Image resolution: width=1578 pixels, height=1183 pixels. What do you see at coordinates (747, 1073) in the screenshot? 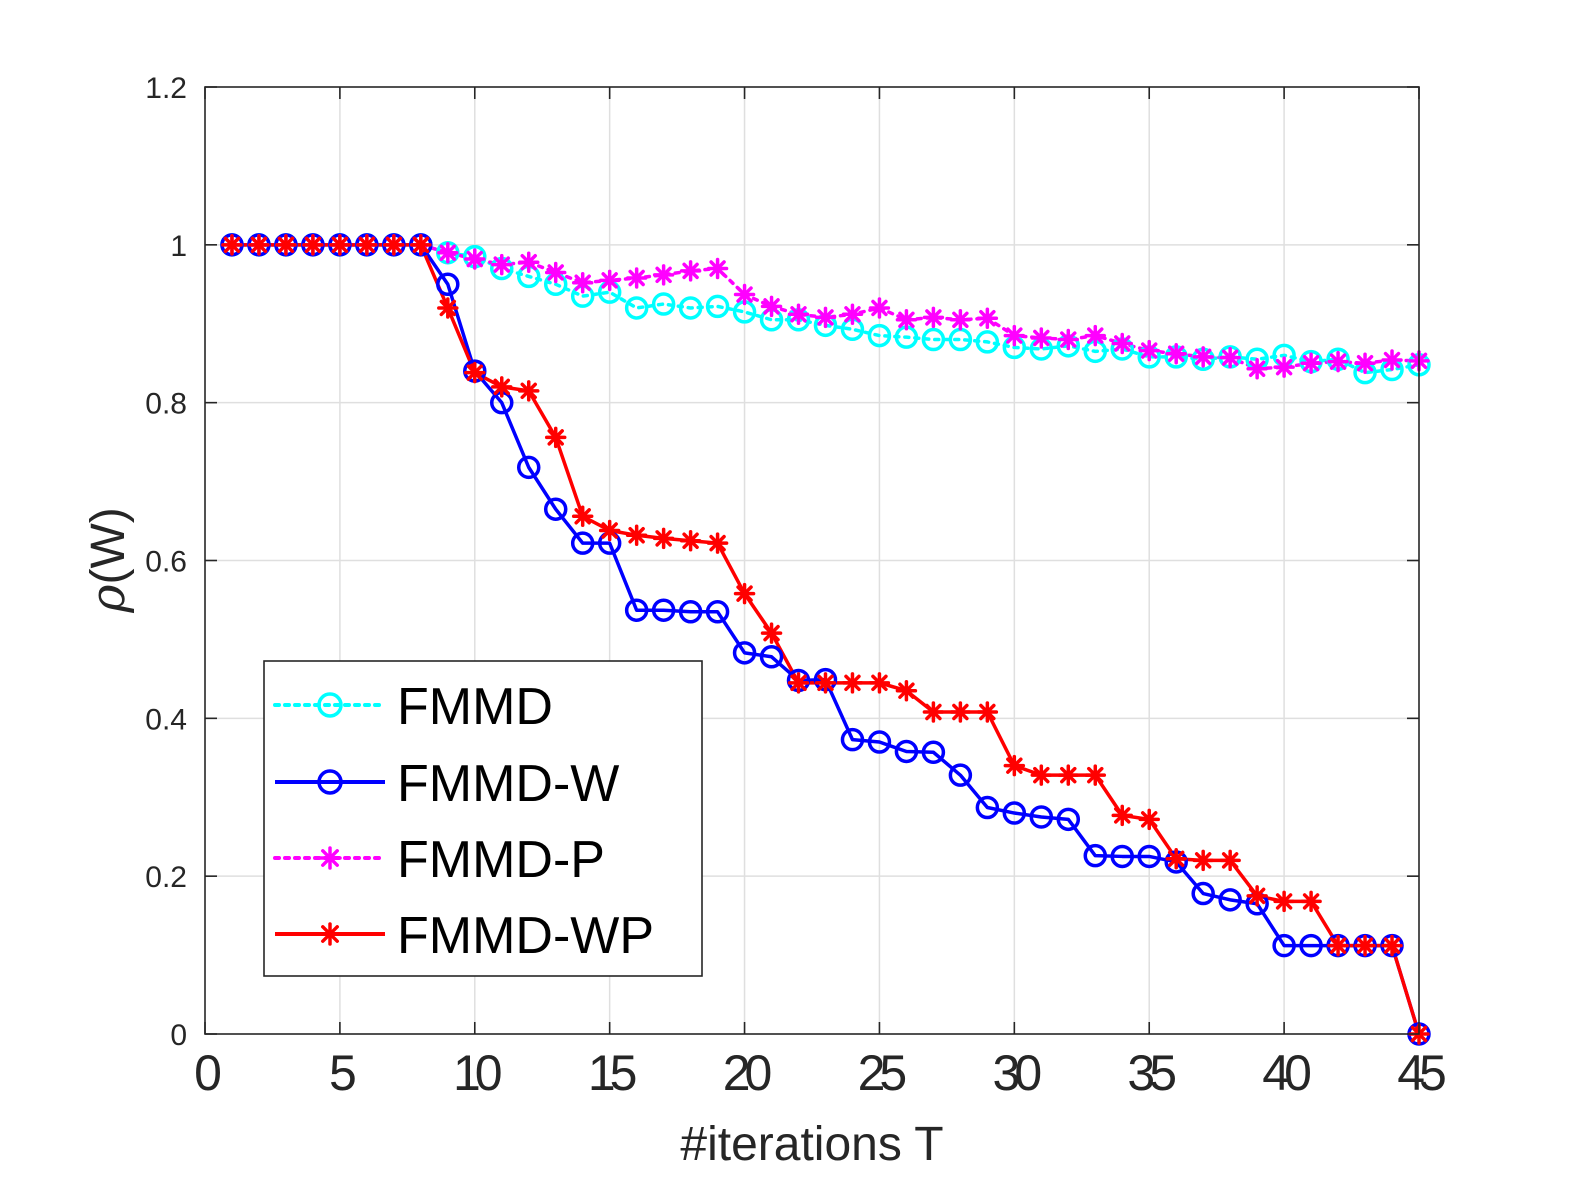
I see `x-tick-label: 20` at bounding box center [747, 1073].